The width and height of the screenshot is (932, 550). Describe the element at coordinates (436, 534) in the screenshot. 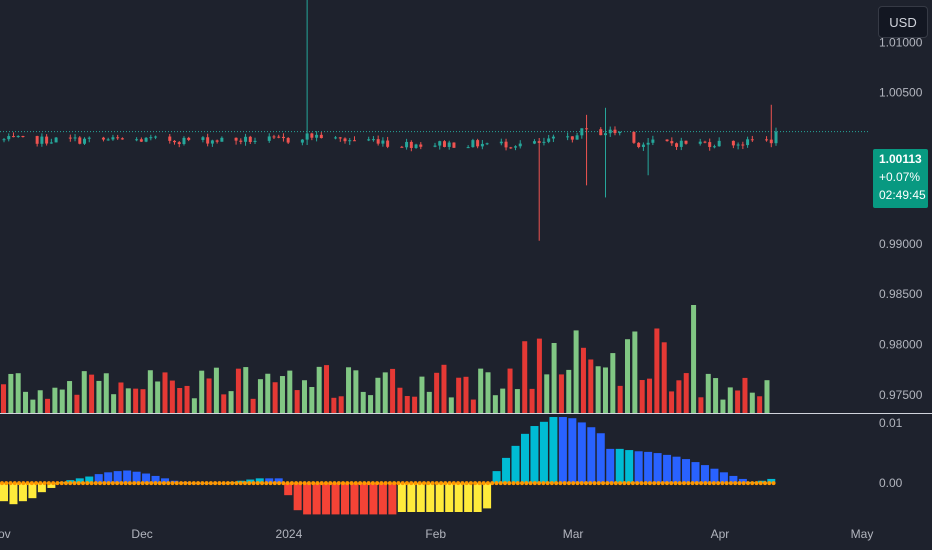

I see `time-axis: Nov Dec 2024 Feb Mar Apr May` at that location.